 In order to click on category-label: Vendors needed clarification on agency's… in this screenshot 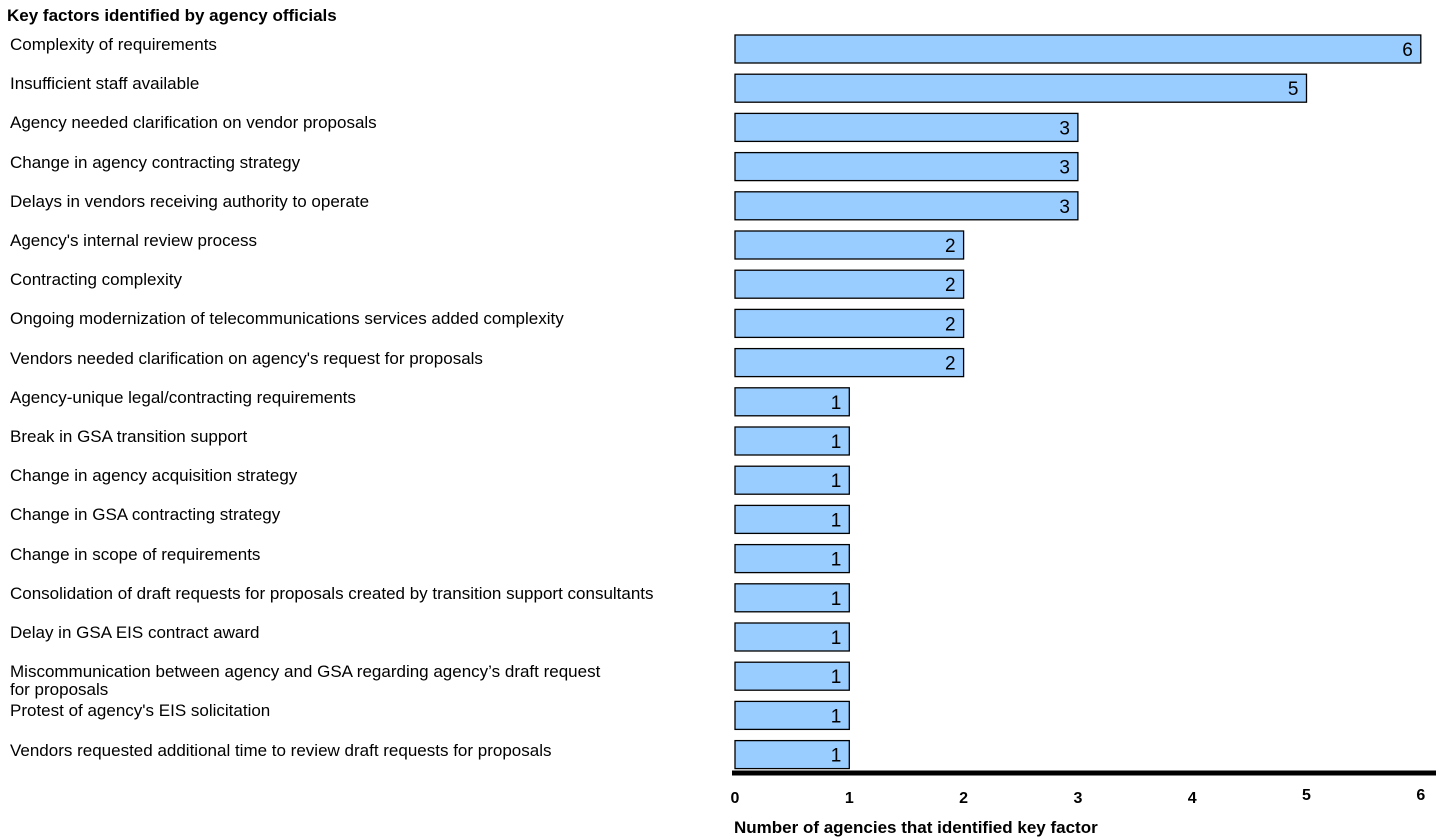, I will do `click(246, 358)`.